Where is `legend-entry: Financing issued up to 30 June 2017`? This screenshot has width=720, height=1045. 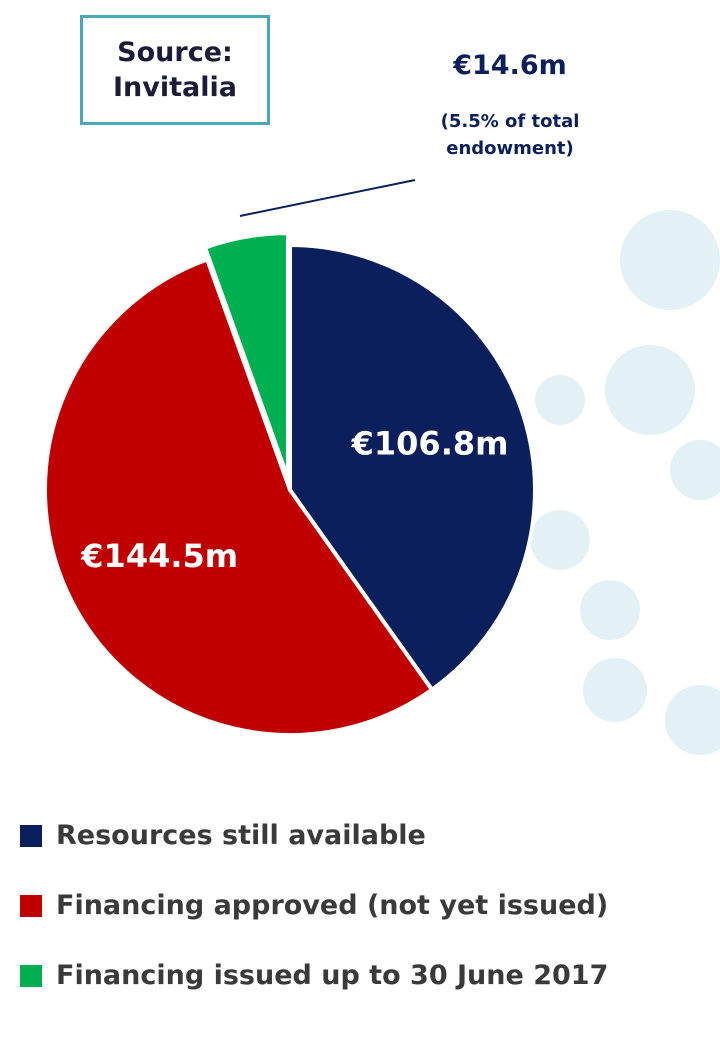
legend-entry: Financing issued up to 30 June 2017 is located at coordinates (314, 975).